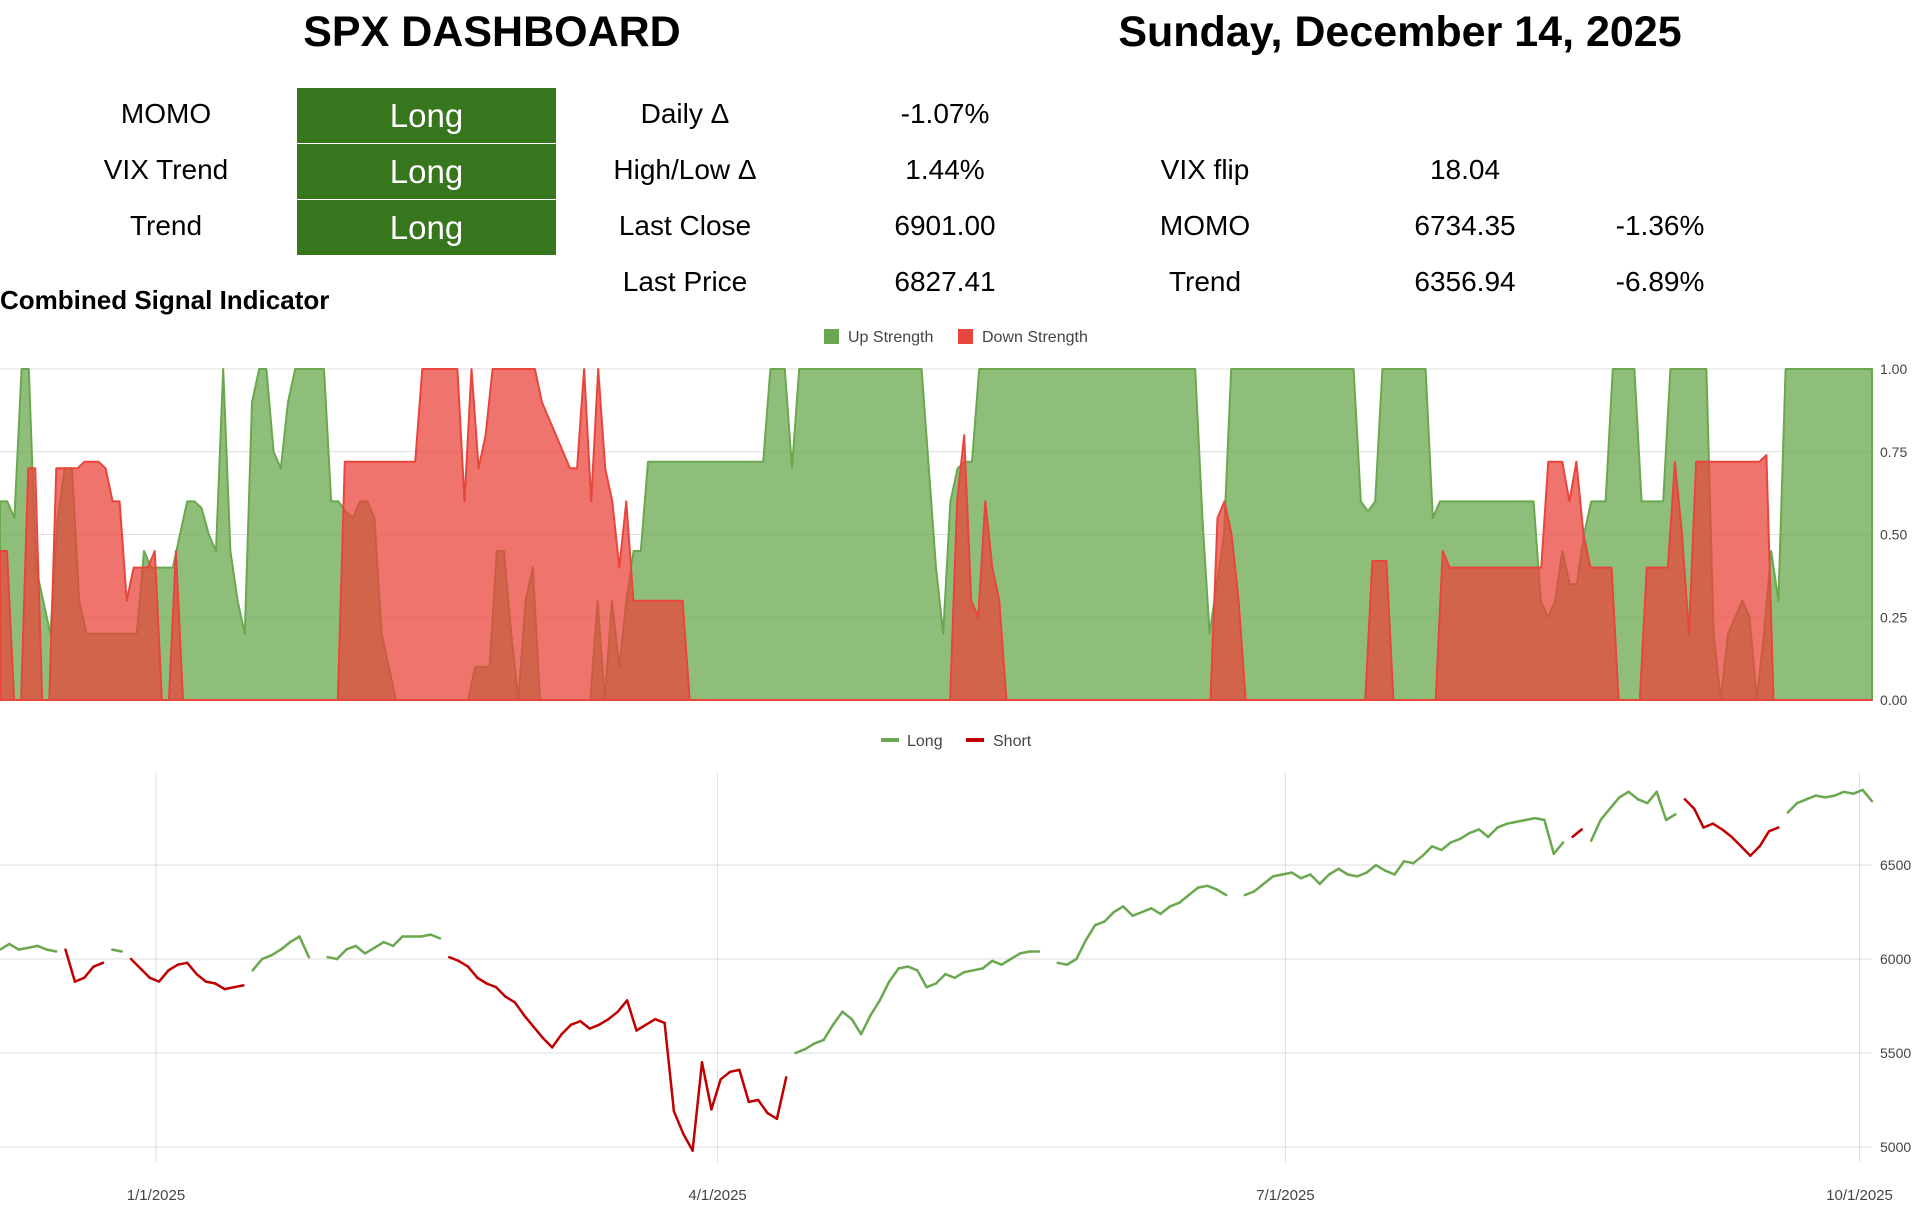  I want to click on level-pct-momo: -1.36%, so click(1660, 225).